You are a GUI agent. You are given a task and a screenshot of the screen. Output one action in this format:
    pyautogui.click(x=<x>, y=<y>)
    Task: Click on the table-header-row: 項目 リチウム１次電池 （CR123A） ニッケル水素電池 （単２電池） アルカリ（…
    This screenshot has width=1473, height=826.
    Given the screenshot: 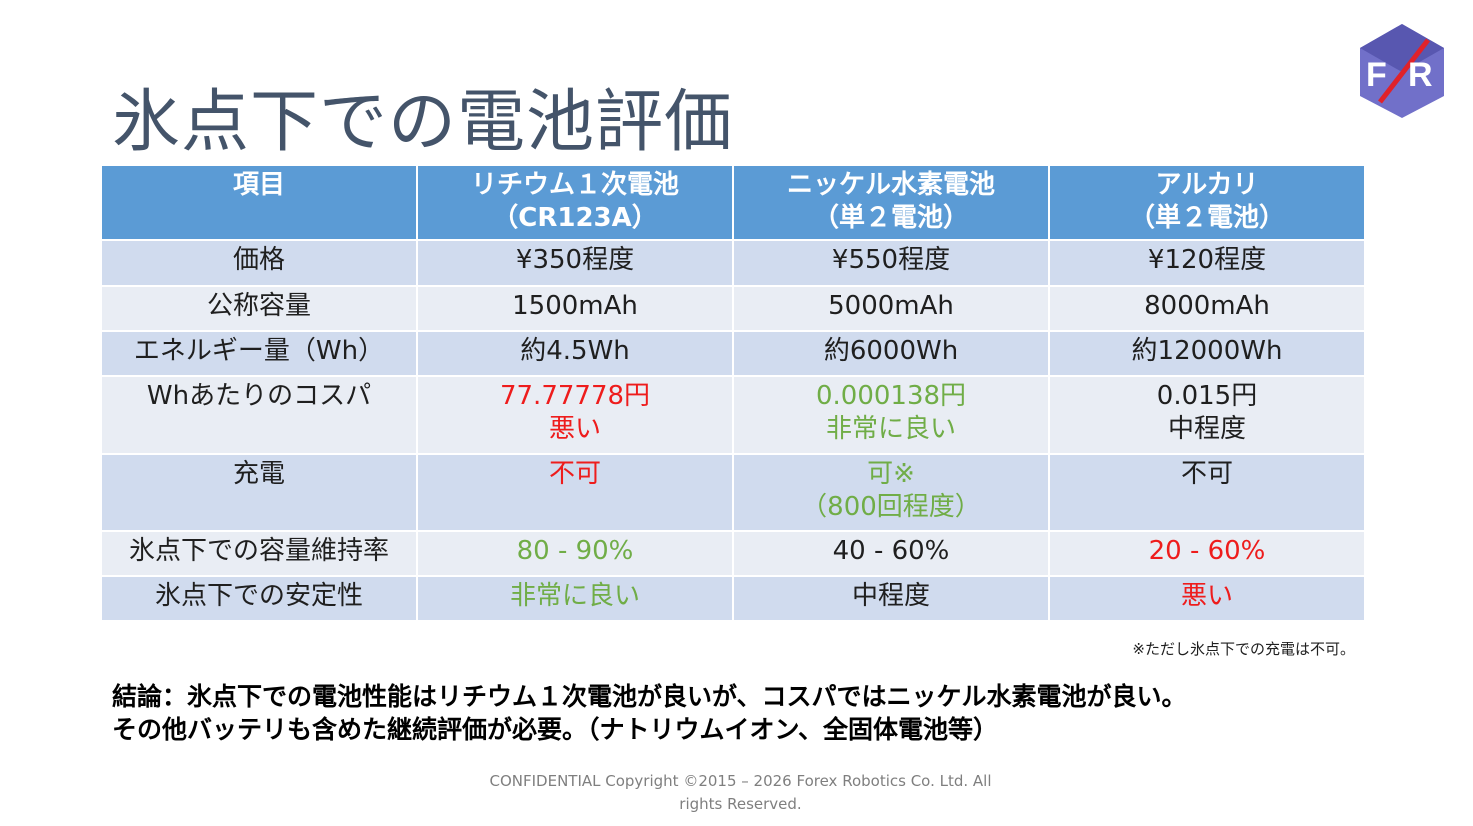 What is the action you would take?
    pyautogui.click(x=733, y=202)
    